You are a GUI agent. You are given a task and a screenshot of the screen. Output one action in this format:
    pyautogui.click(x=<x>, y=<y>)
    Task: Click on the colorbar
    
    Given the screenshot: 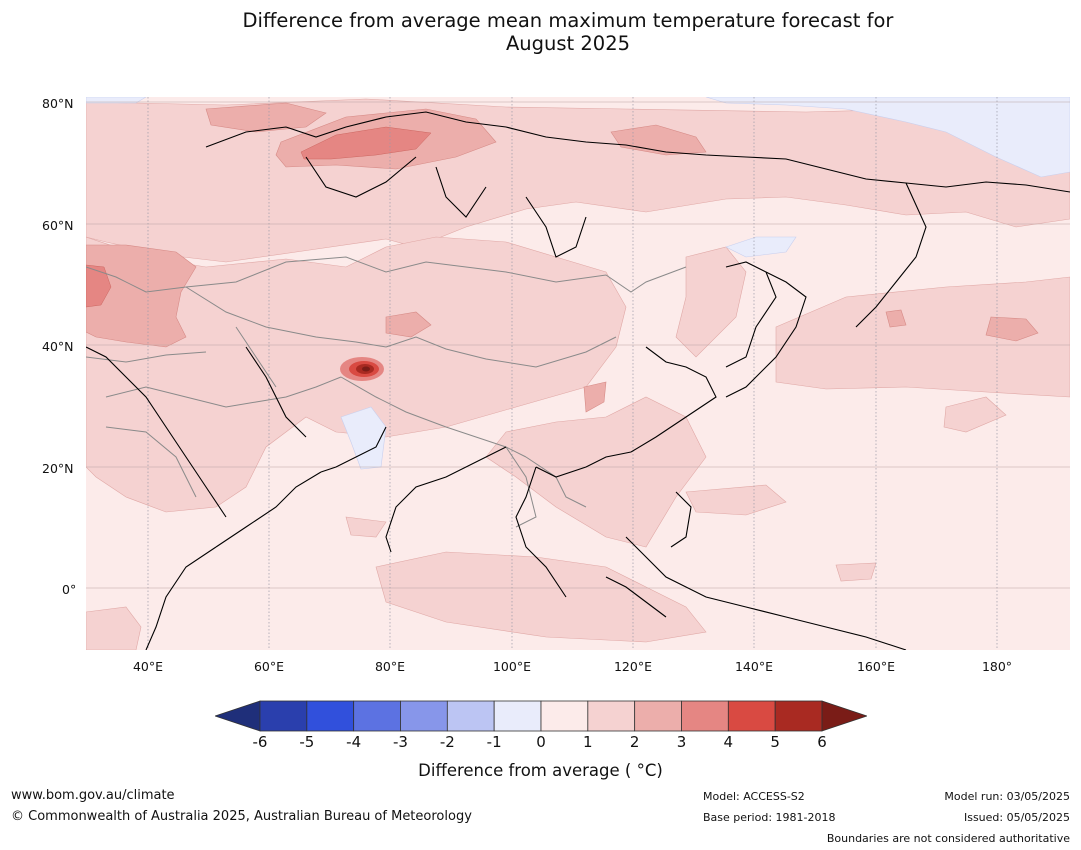 What is the action you would take?
    pyautogui.click(x=541, y=716)
    